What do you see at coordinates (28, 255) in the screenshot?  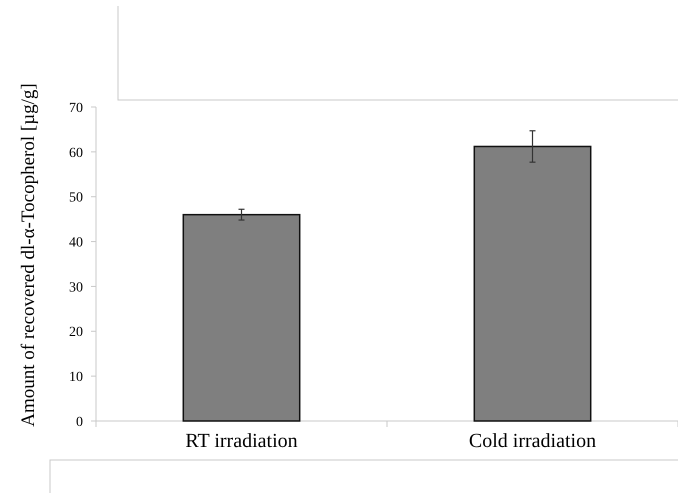 I see `y-axis-title: Amount of recovered dl-α-Tocopherol [µg/g]` at bounding box center [28, 255].